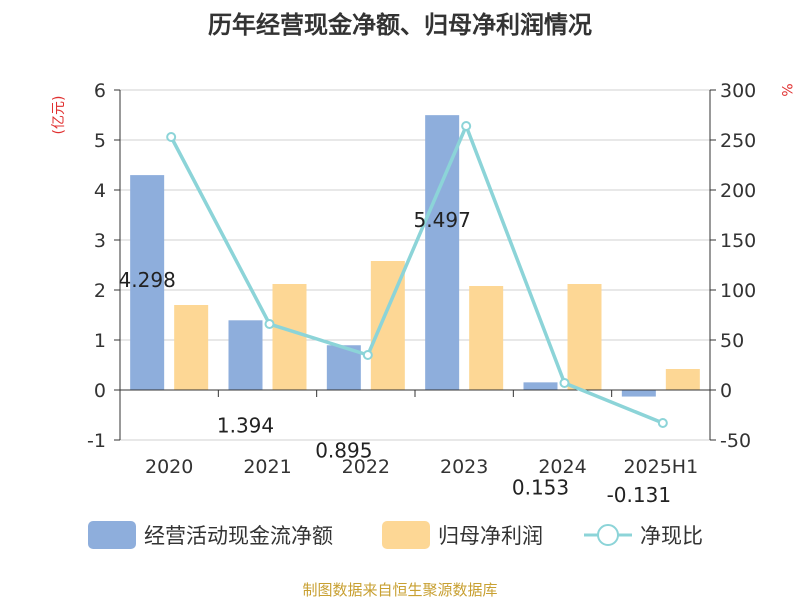 Image resolution: width=800 pixels, height=600 pixels. I want to click on right-axis-unit: %, so click(786, 89).